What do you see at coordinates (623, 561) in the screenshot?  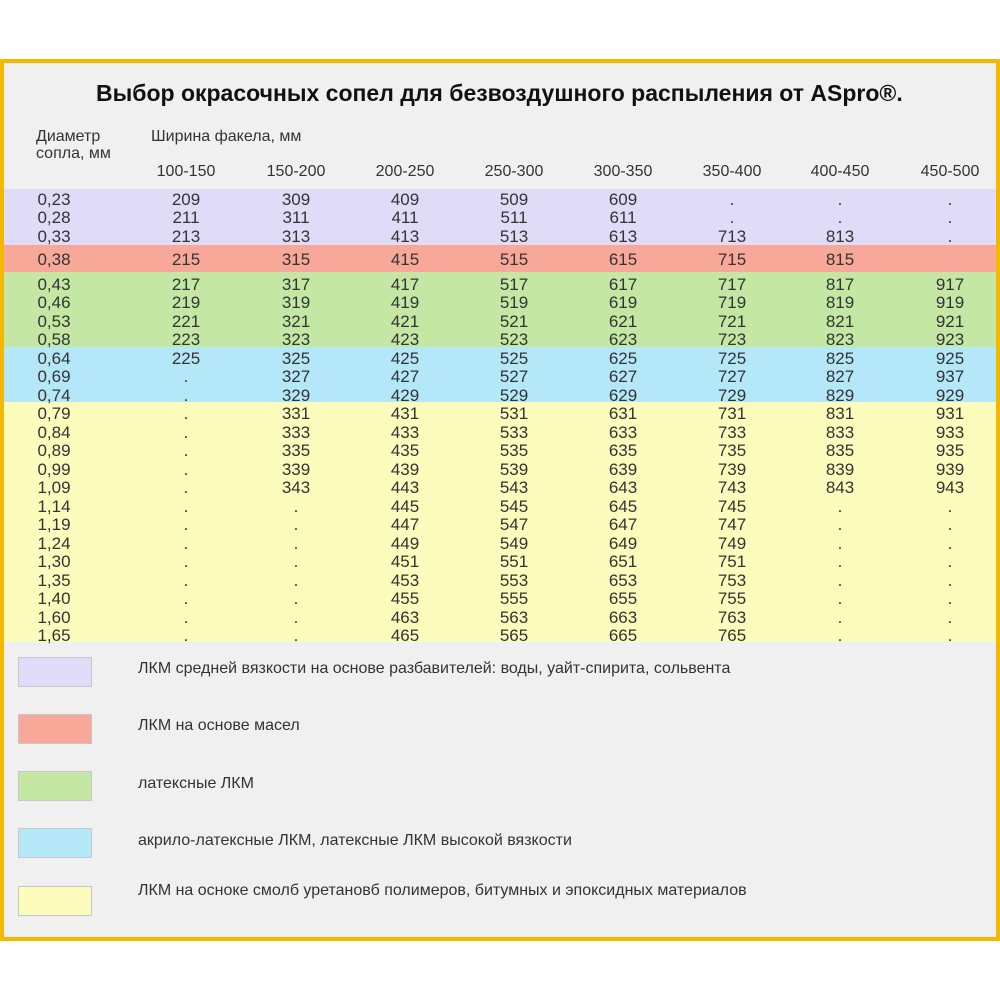 I see `nozzle-code-cell: 651` at bounding box center [623, 561].